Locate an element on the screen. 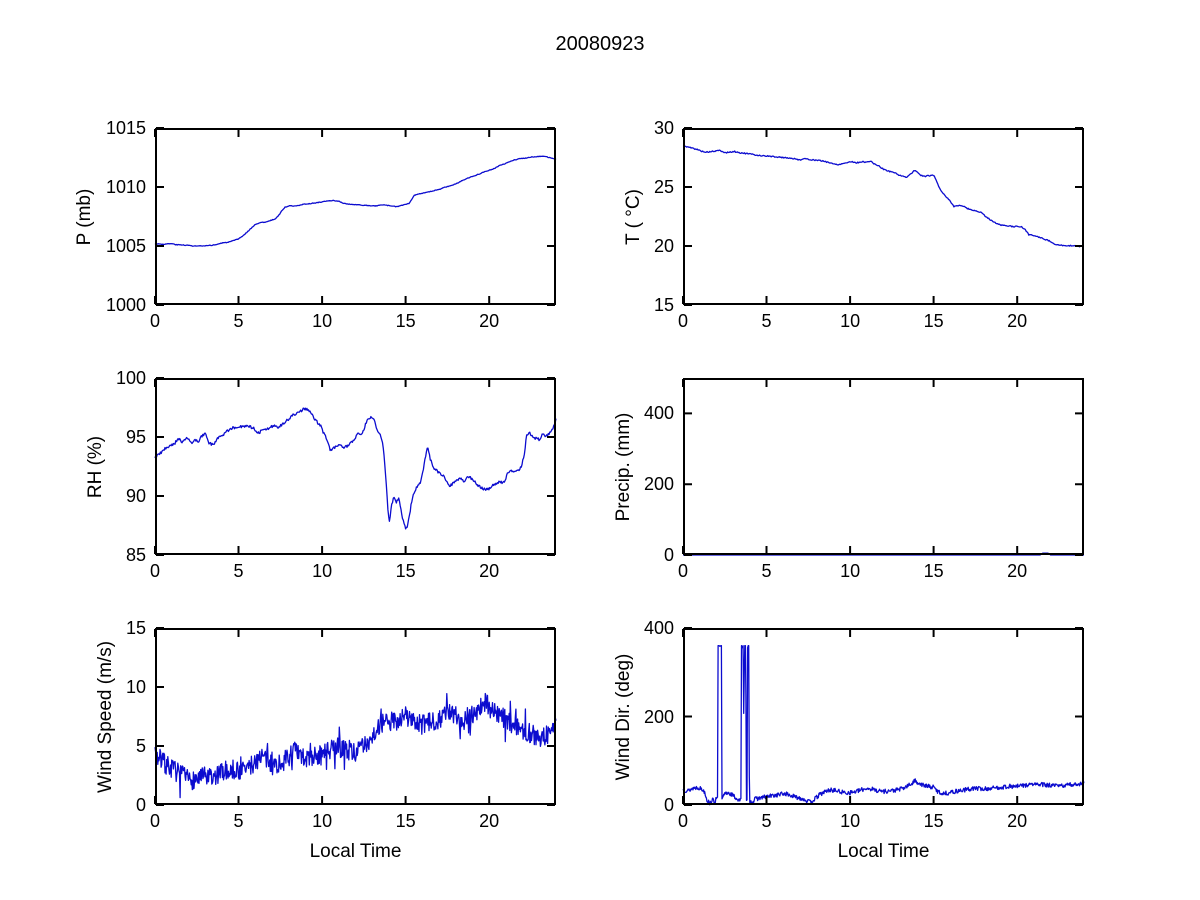 The height and width of the screenshot is (900, 1200). y-tick-label: 30 is located at coordinates (663, 128).